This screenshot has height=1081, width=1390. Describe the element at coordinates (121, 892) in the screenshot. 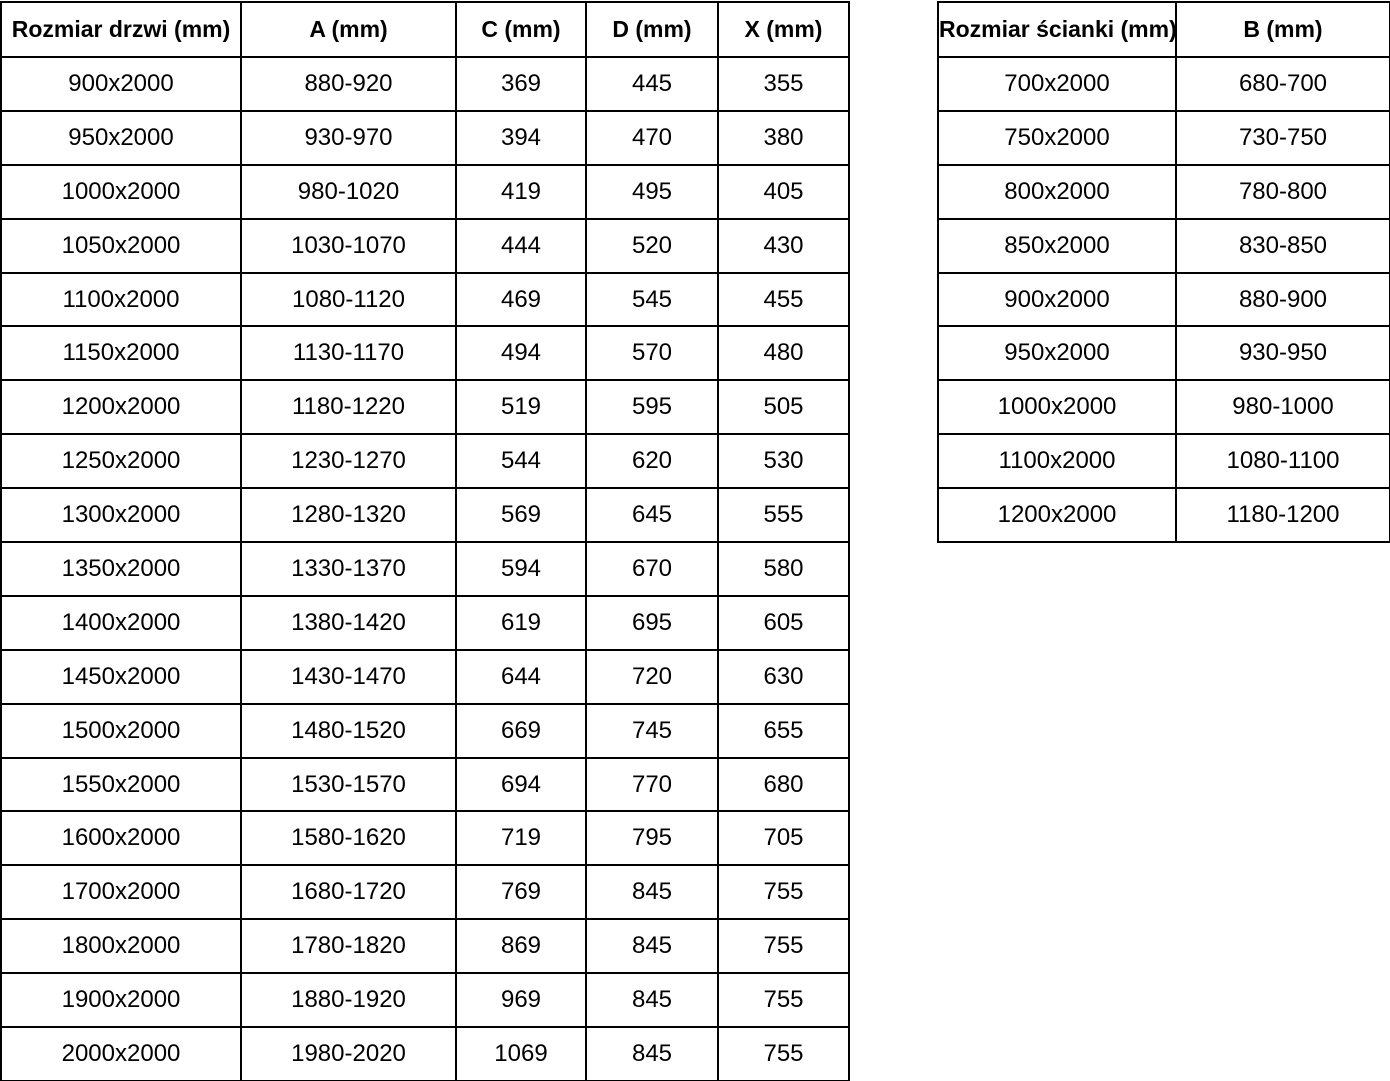

I see `table-cell: 1700x2000` at that location.